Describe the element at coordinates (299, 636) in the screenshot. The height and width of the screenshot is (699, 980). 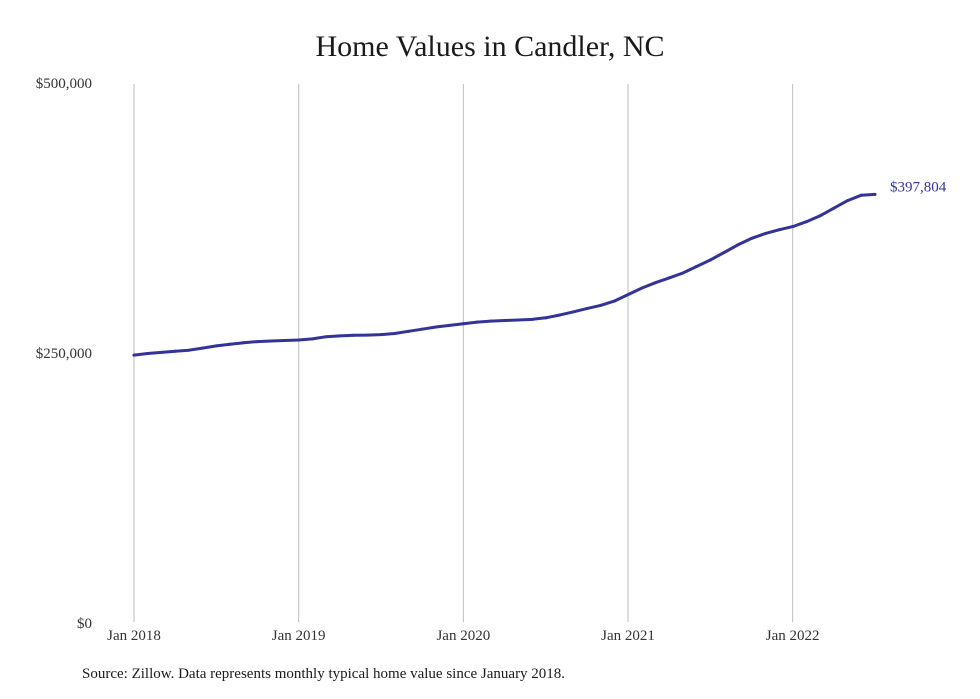
I see `x-tick-label: Jan 2019` at that location.